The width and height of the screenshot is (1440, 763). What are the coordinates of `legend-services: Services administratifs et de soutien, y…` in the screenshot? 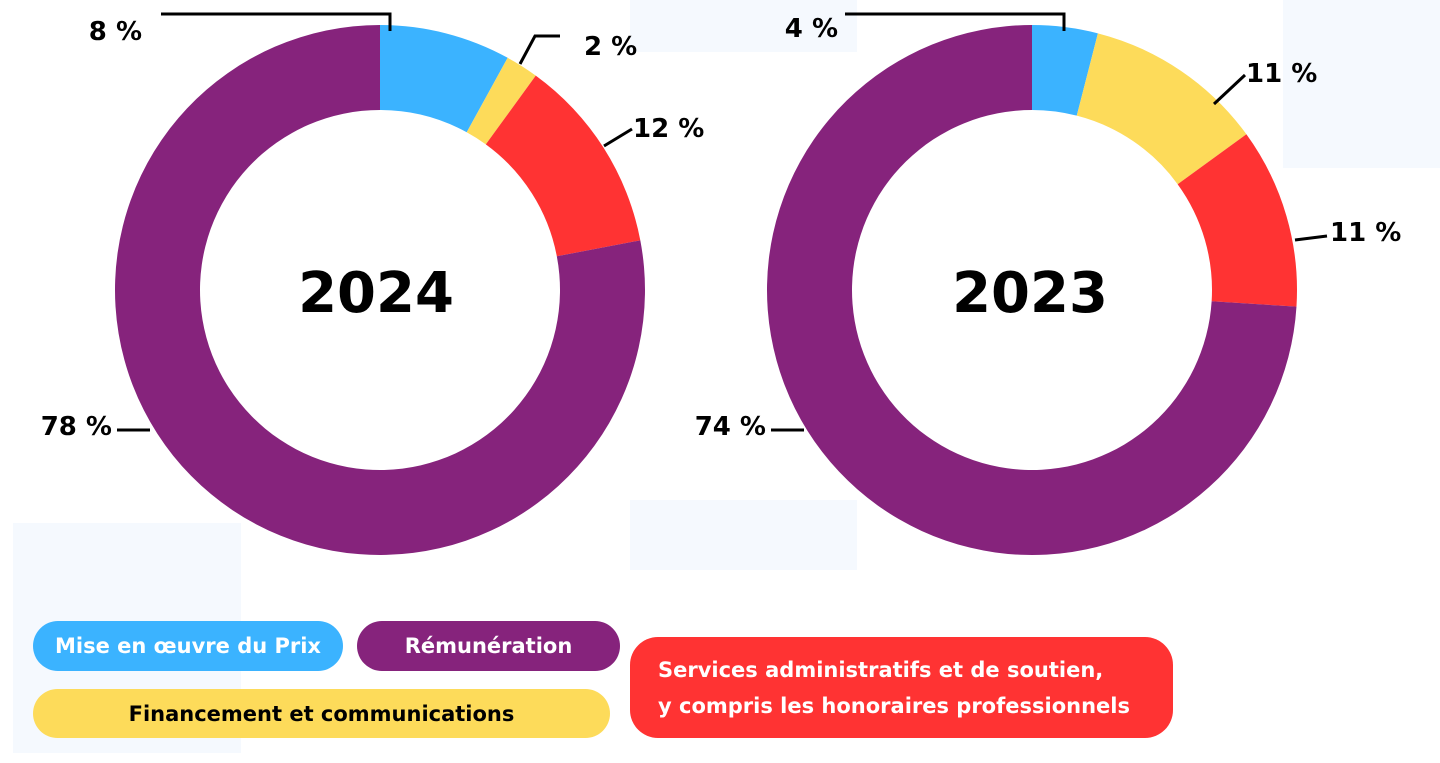 It's located at (901, 687).